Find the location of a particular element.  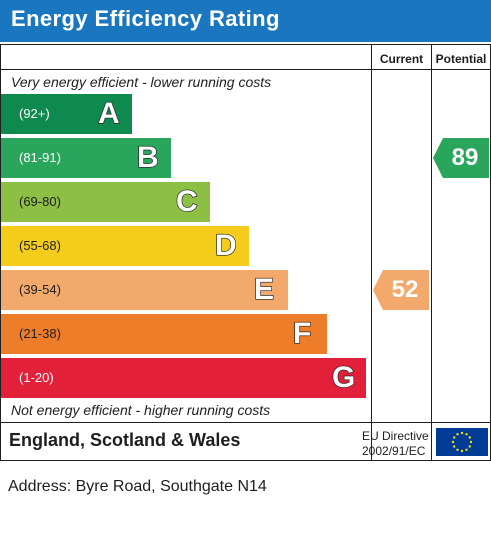

header-bar: Energy Efficiency Rating is located at coordinates (245, 21).